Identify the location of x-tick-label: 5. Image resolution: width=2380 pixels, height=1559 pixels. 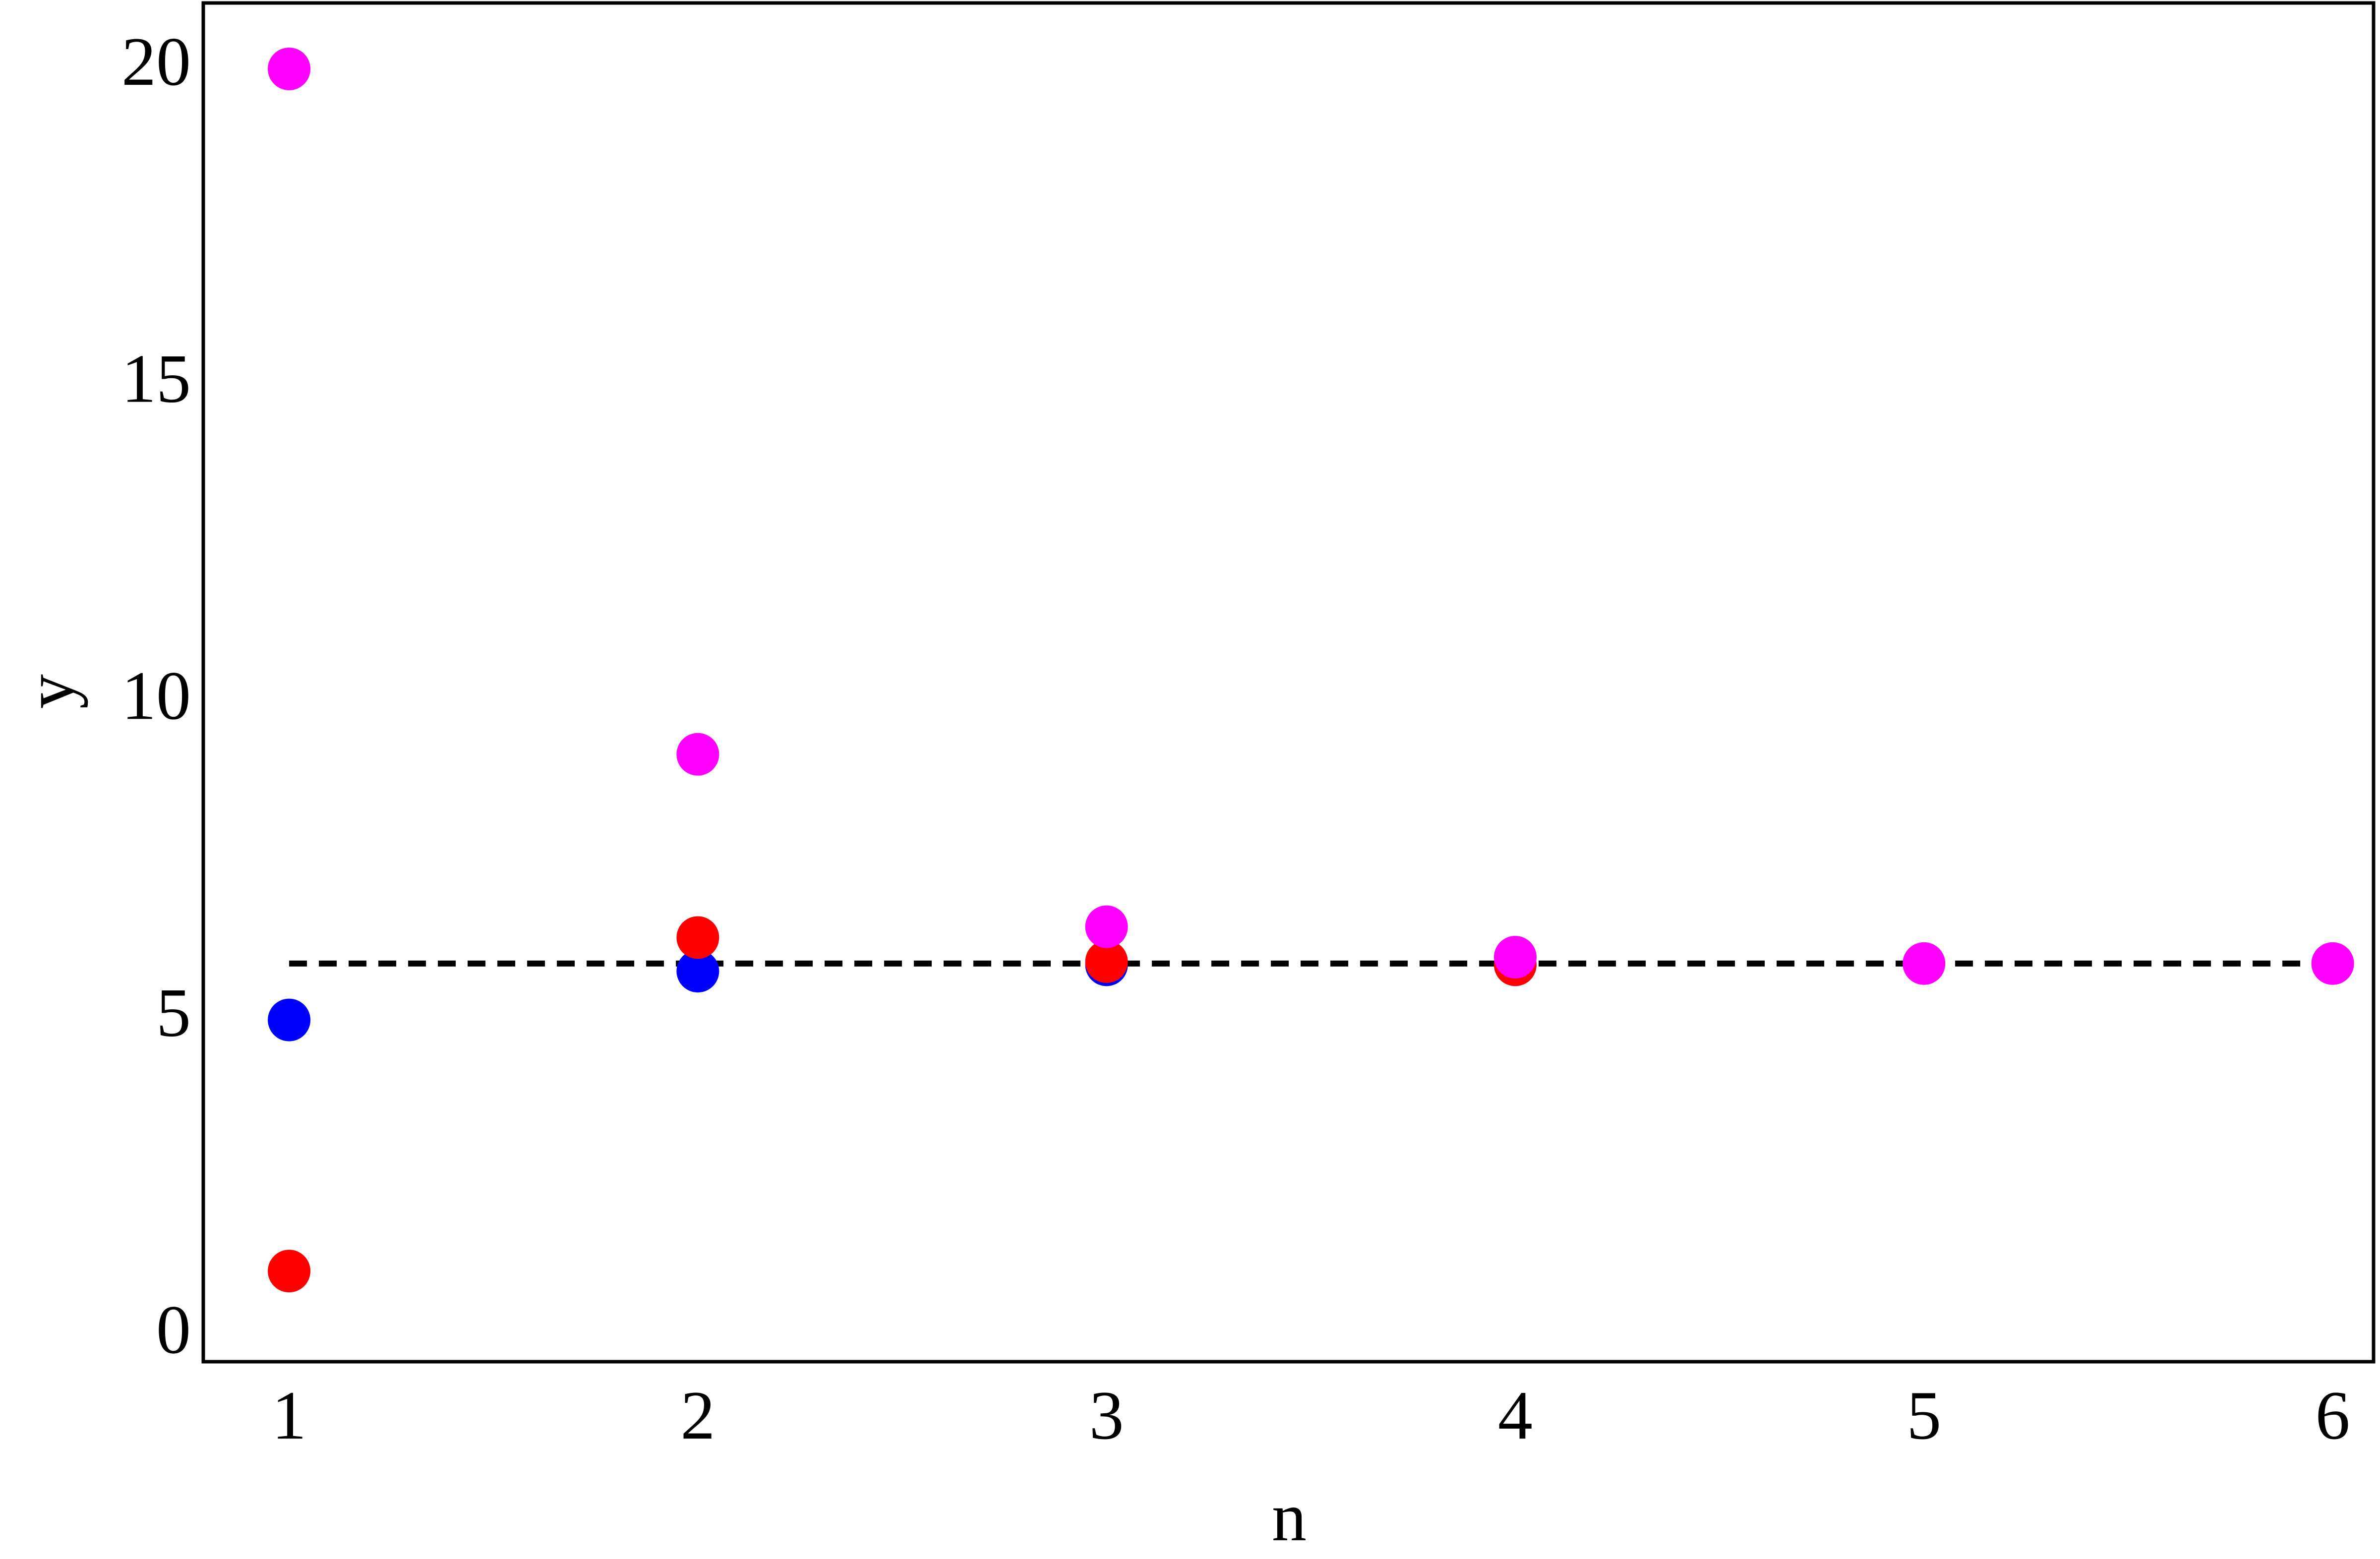
(1923, 1415).